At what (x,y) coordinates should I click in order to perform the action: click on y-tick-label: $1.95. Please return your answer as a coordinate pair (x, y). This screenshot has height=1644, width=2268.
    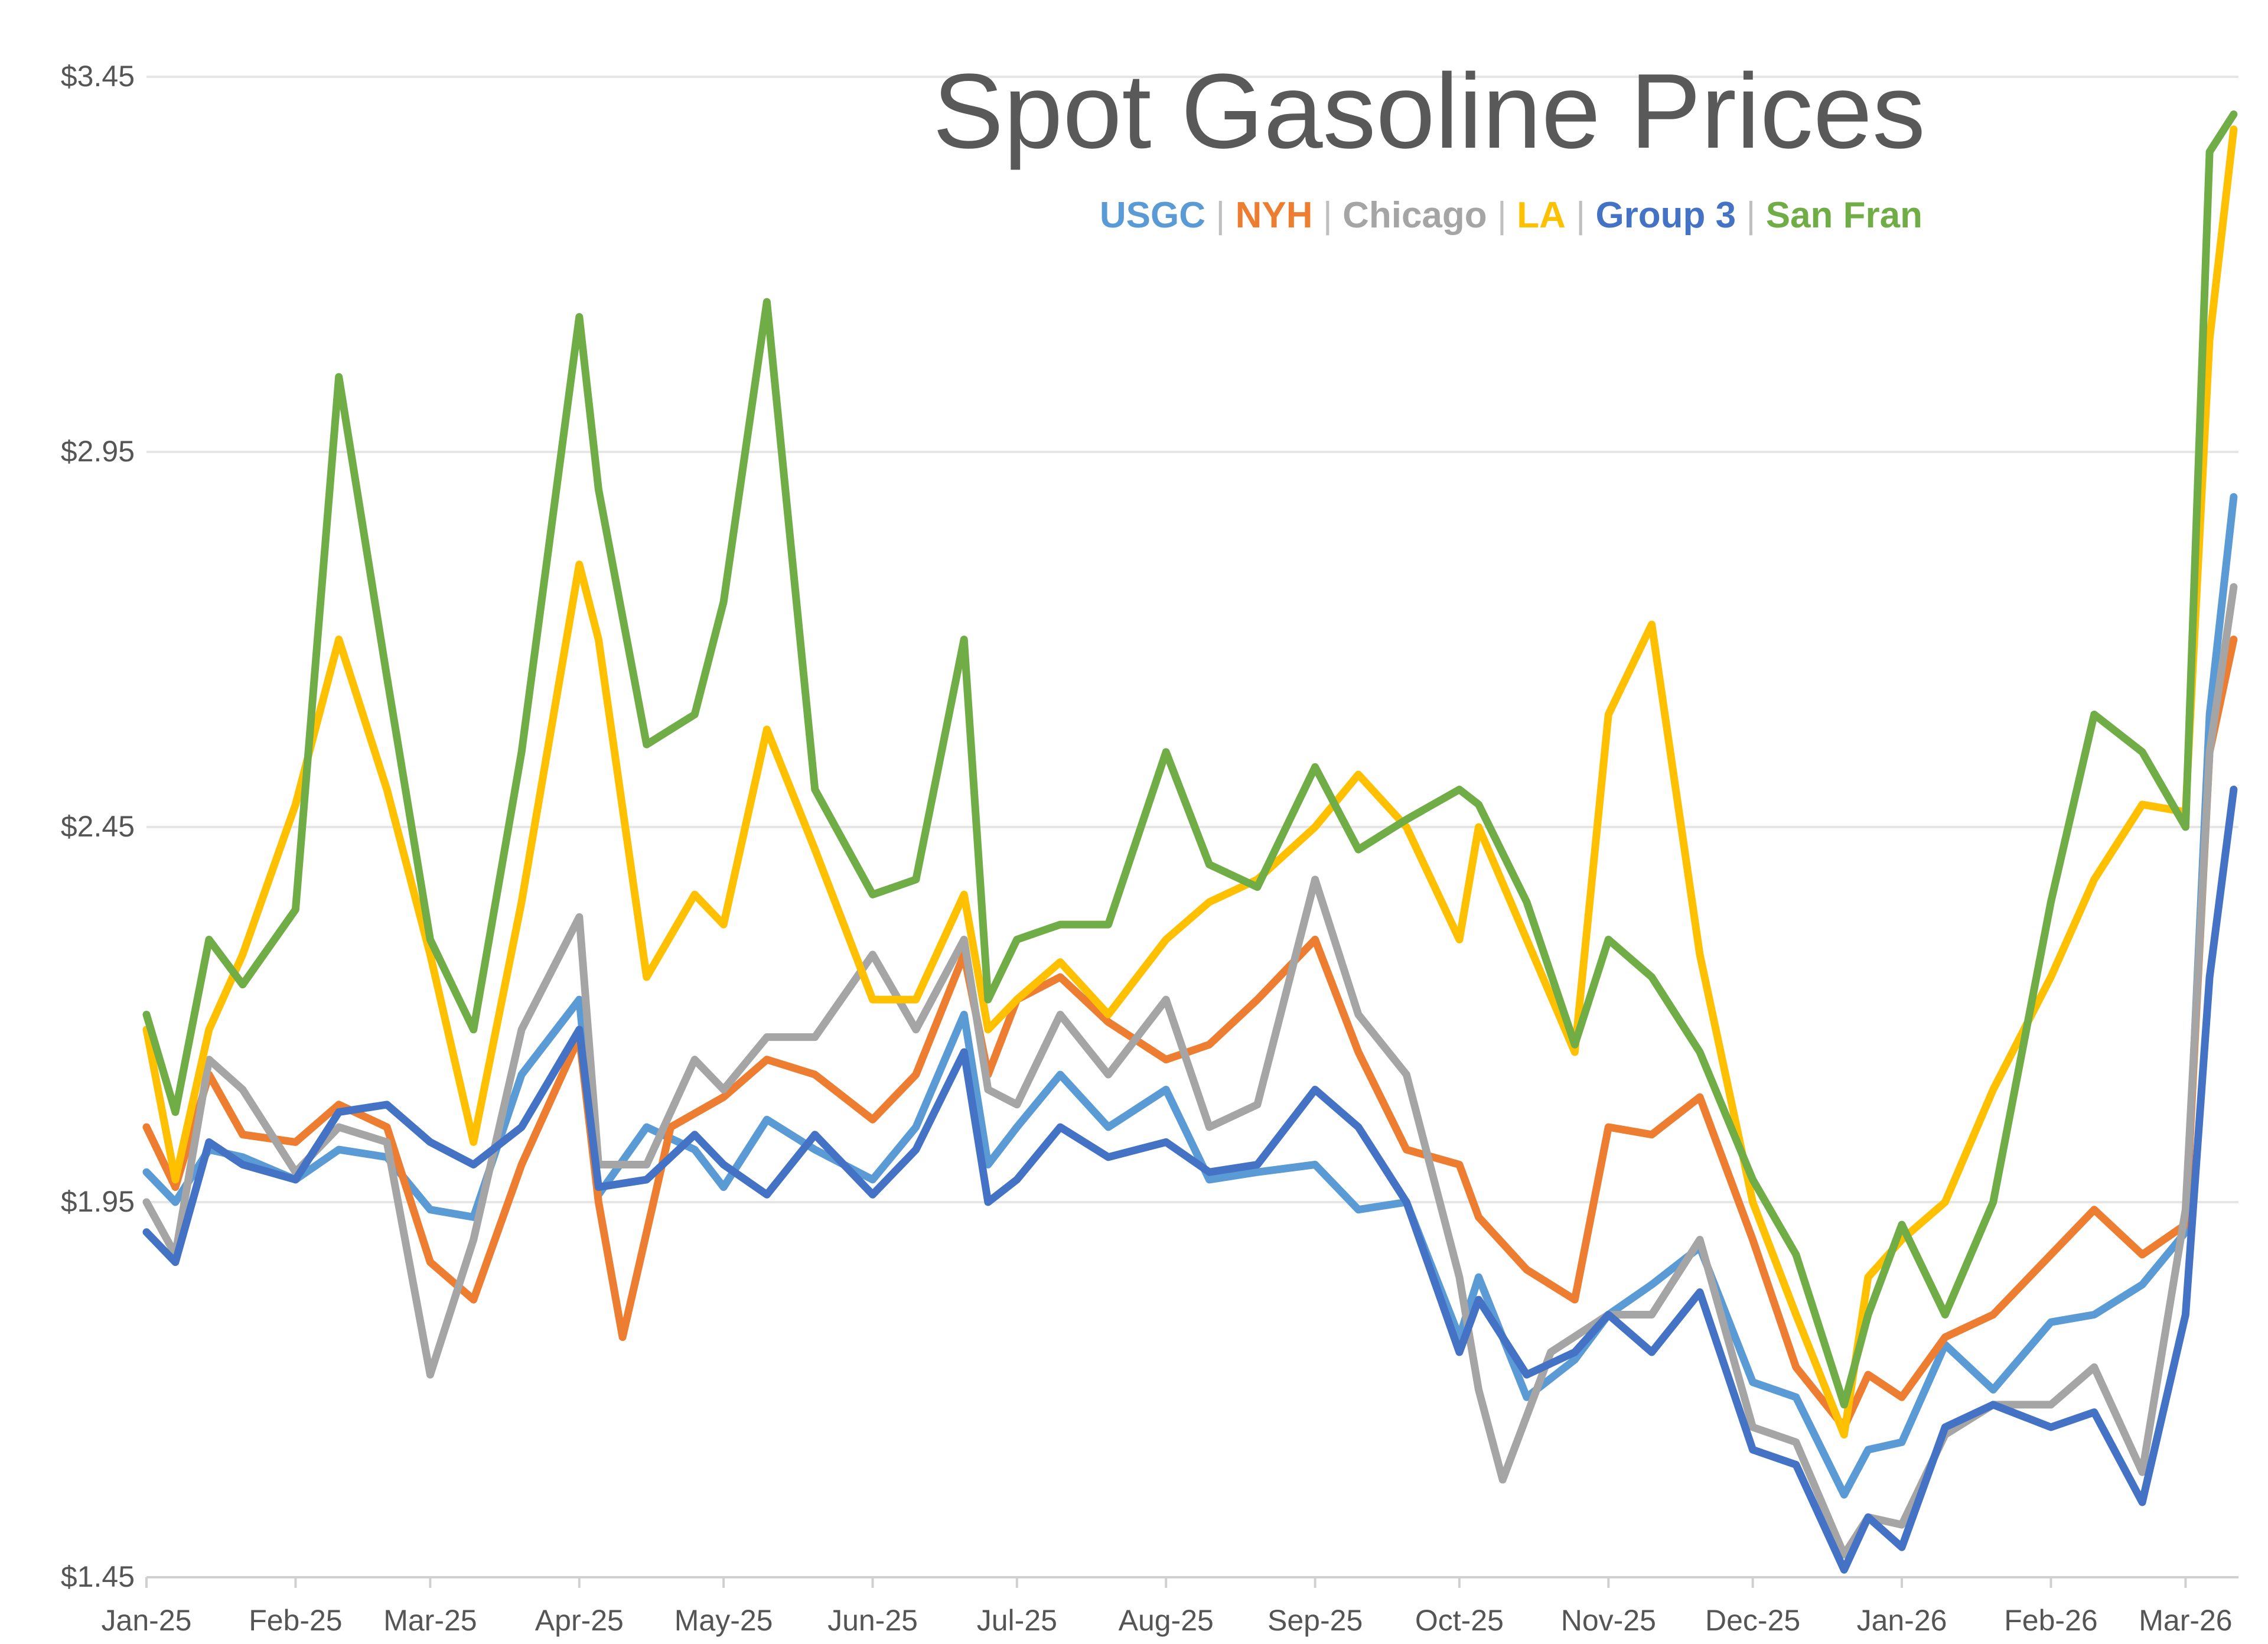
    Looking at the image, I should click on (98, 1201).